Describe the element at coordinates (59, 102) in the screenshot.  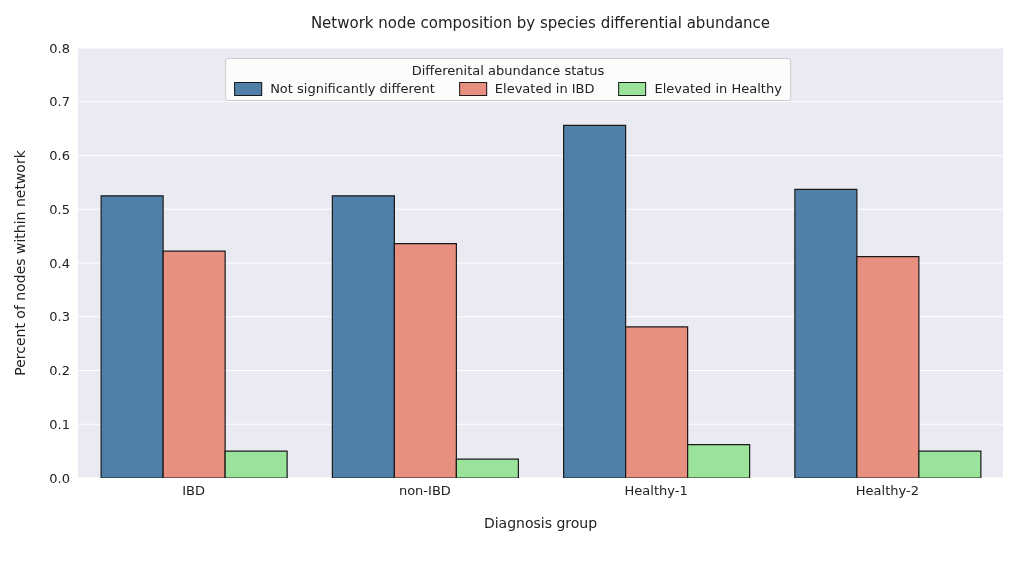
I see `y-tick-label: 0.7` at that location.